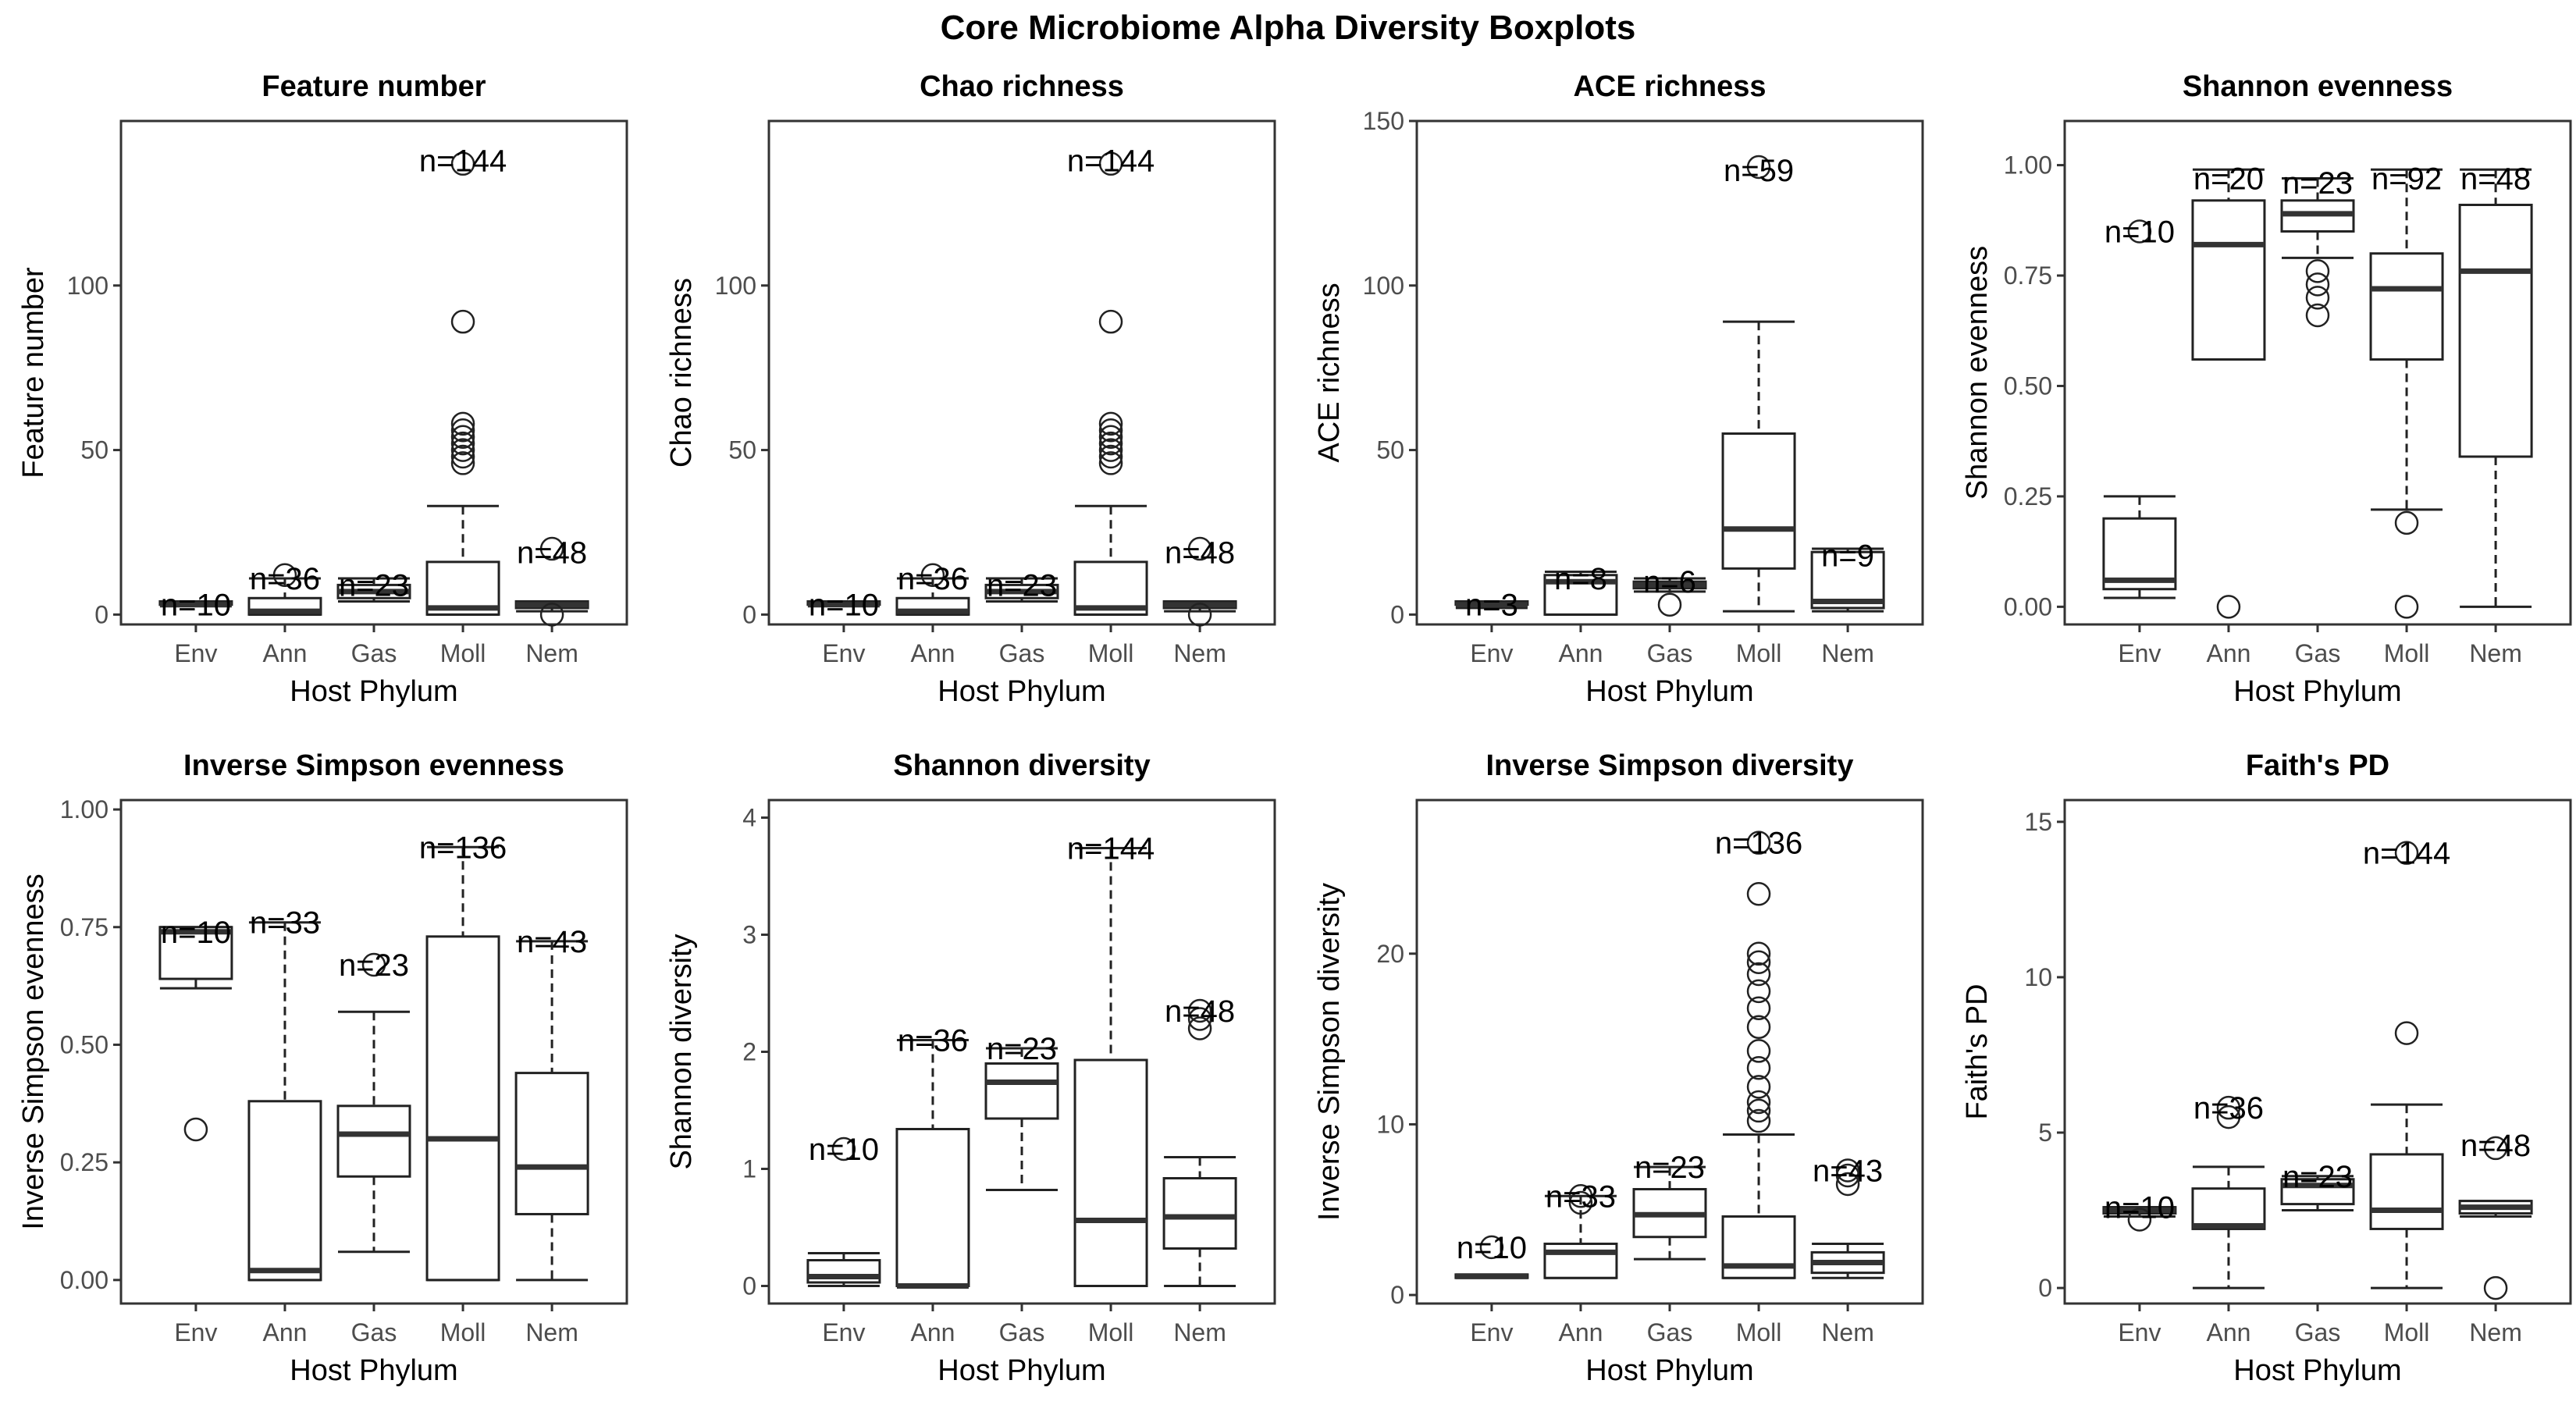 The image size is (2576, 1405). I want to click on box-nem: n=9, so click(1847, 576).